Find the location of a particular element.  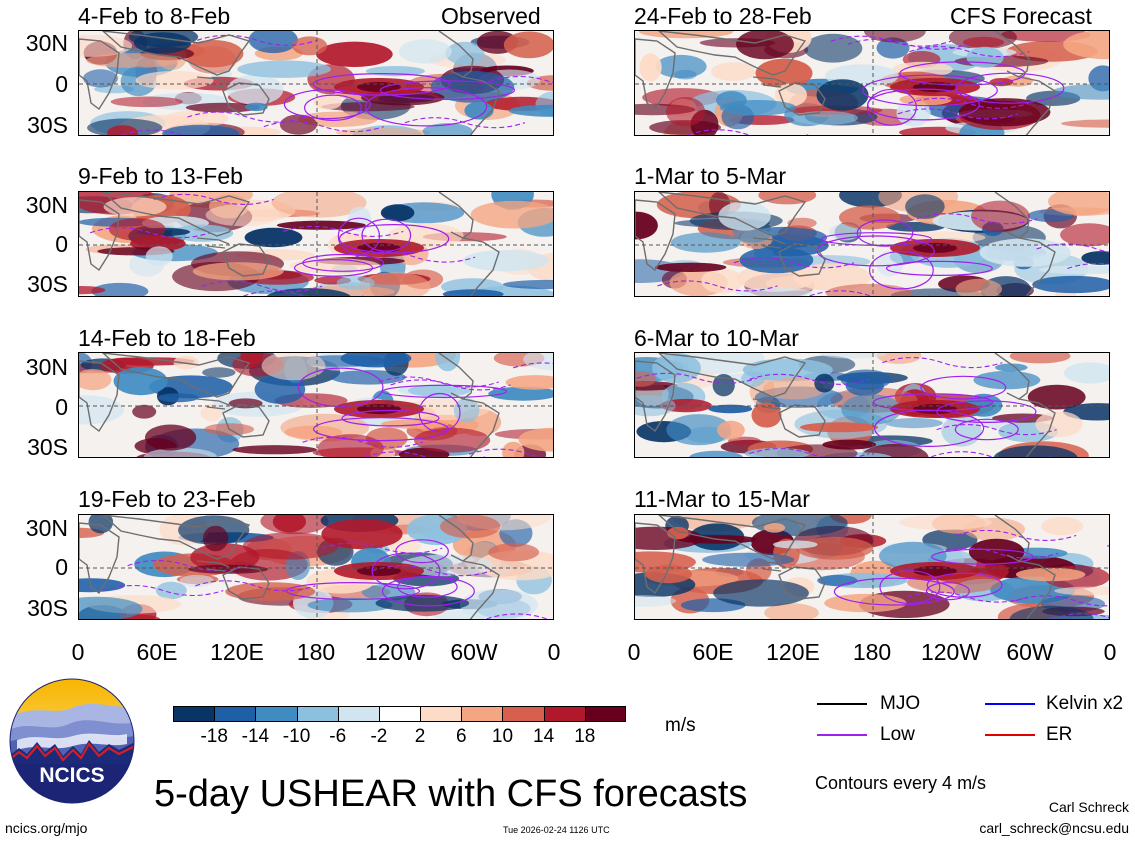

figure-title: 5-day USHEAR with CFS forecasts is located at coordinates (451, 794).